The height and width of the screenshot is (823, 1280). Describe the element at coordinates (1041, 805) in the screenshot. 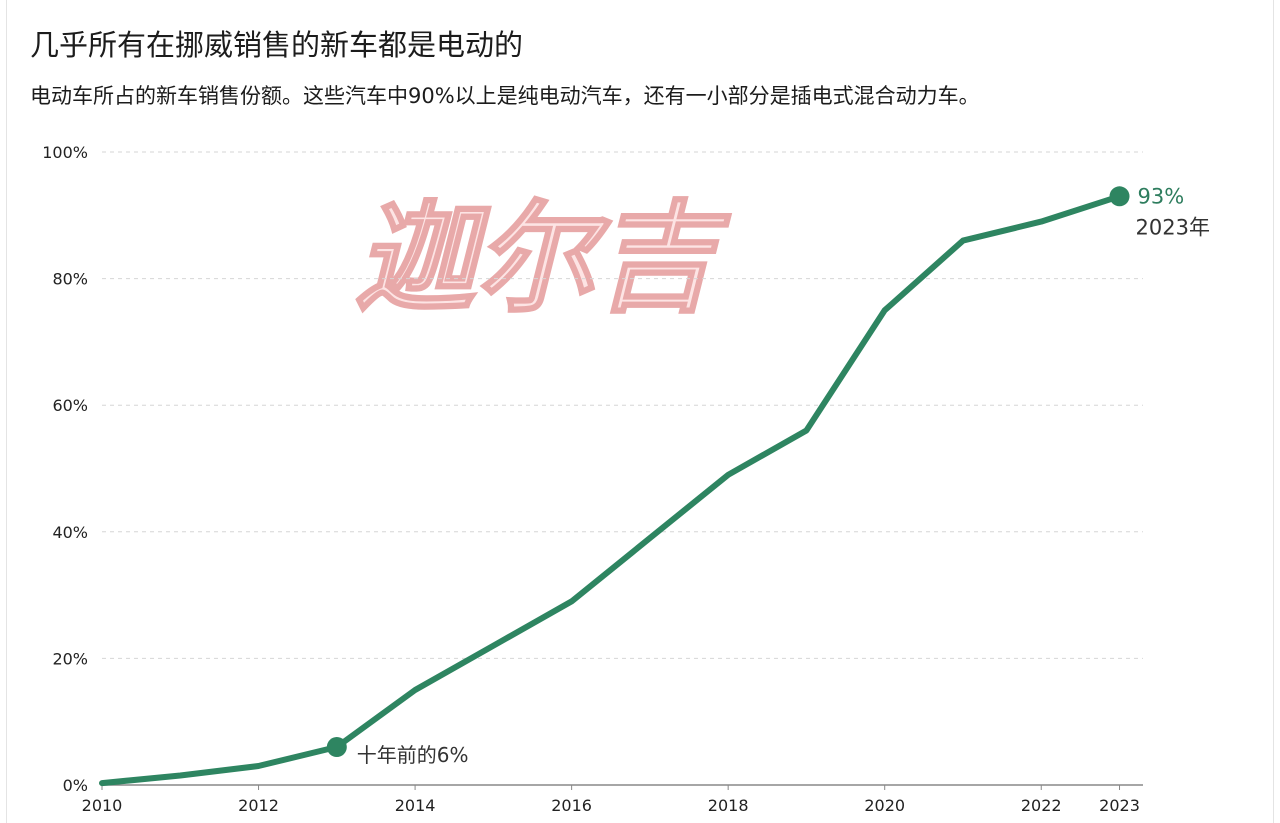

I see `x-tick-label: 2022` at that location.